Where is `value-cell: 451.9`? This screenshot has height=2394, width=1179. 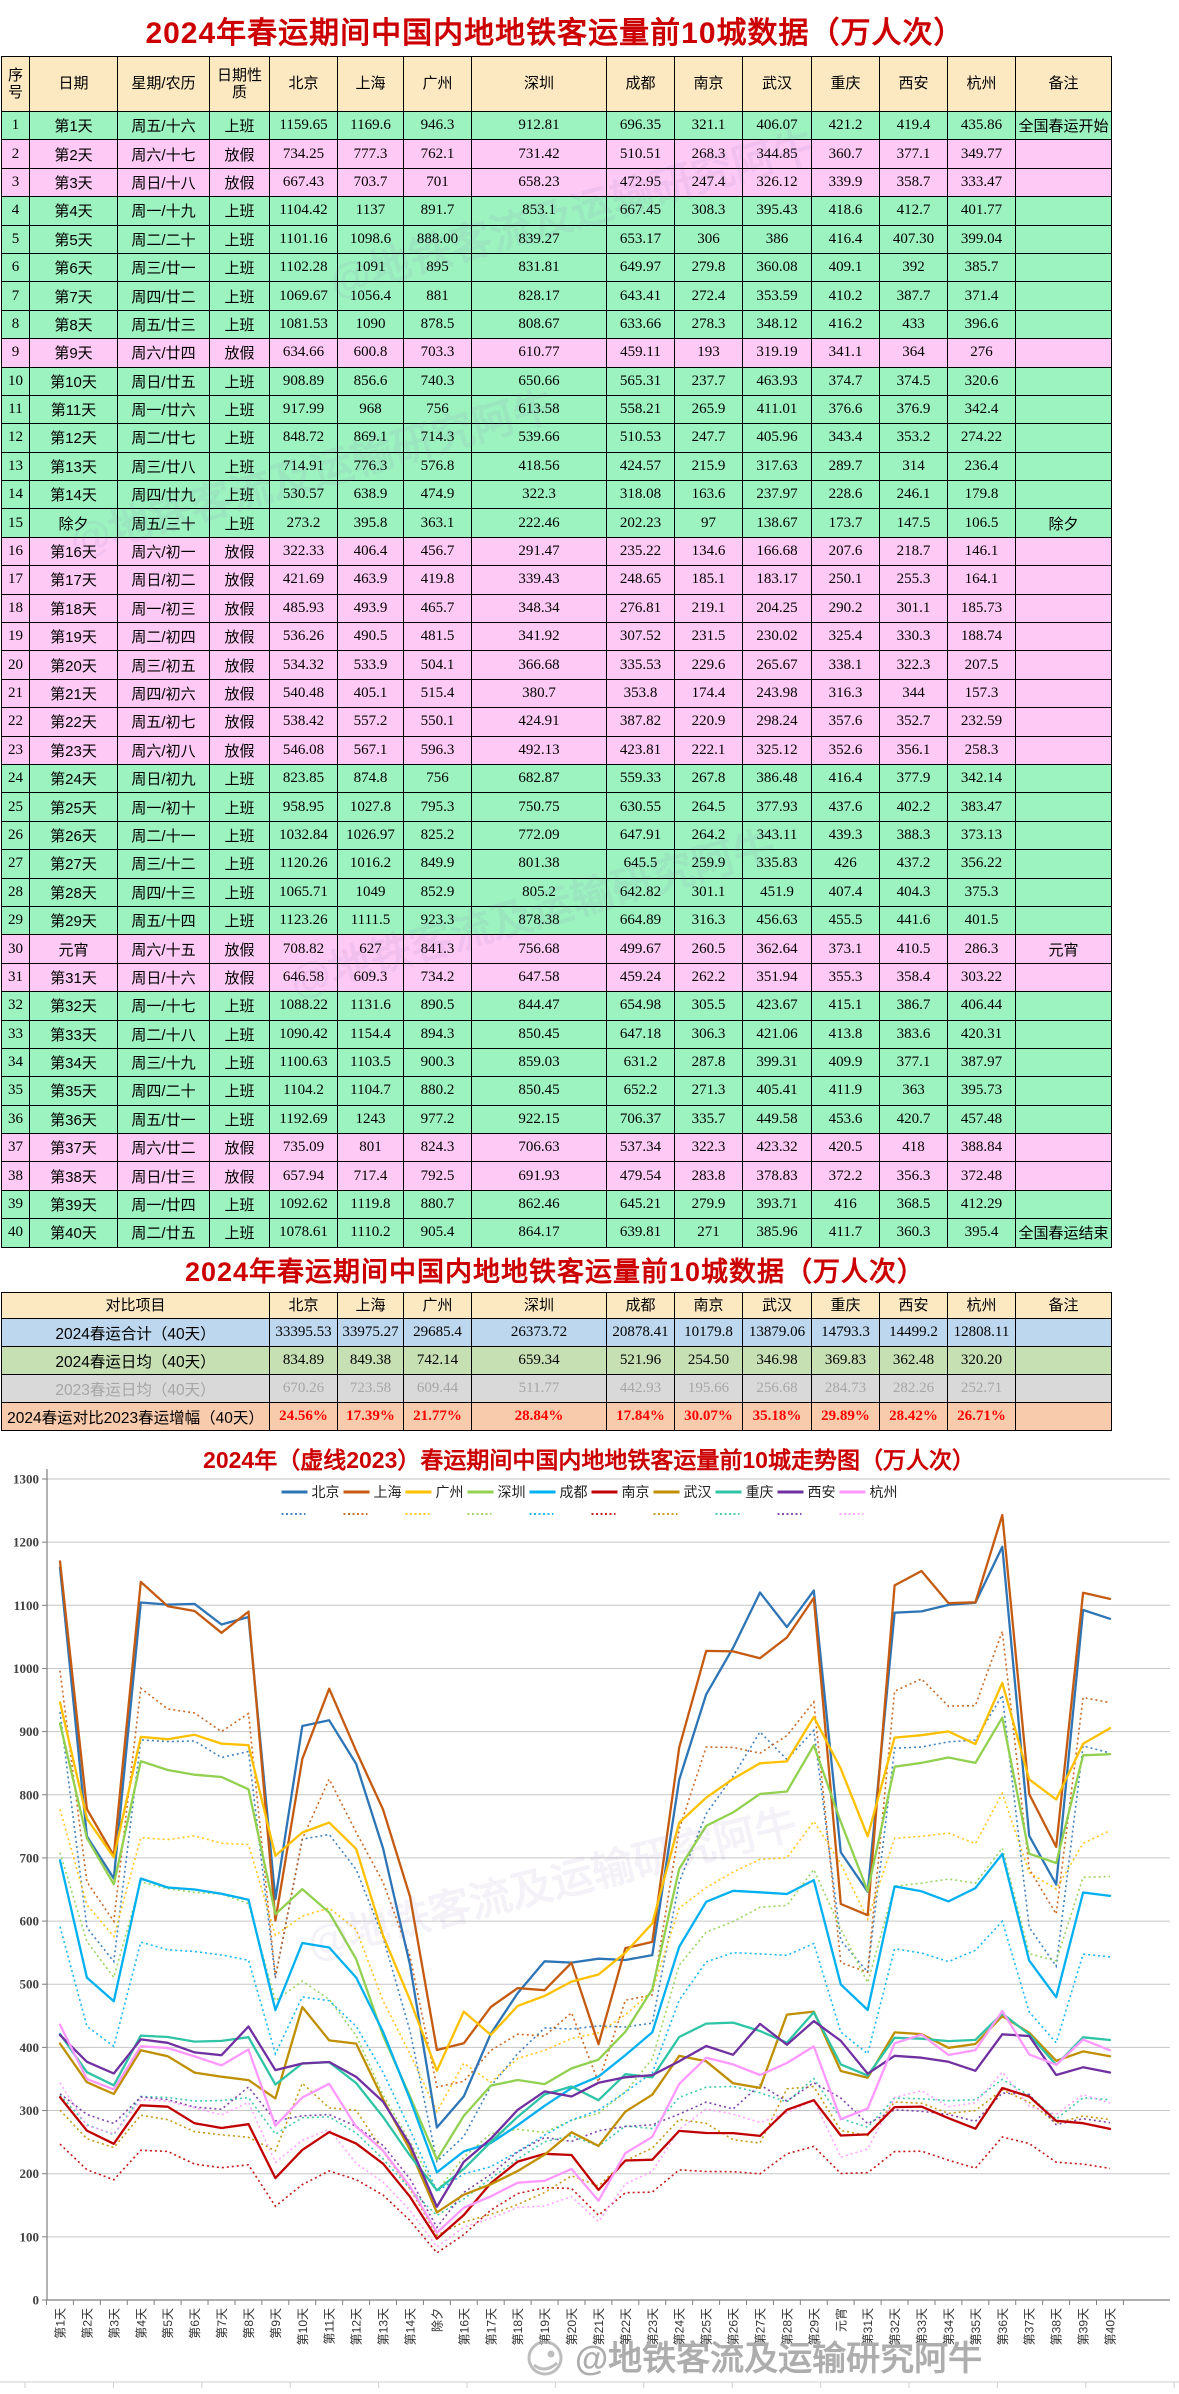 value-cell: 451.9 is located at coordinates (777, 892).